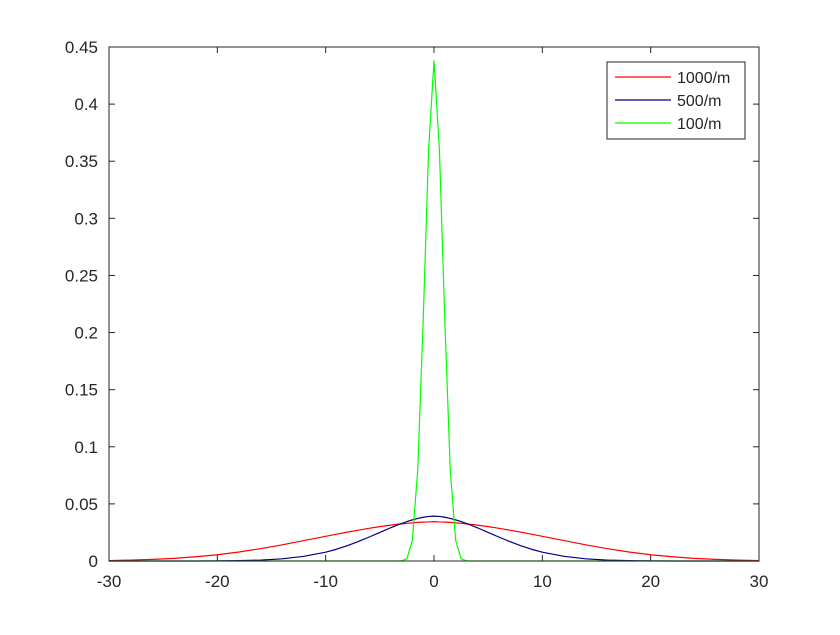 The image size is (840, 635). Describe the element at coordinates (86, 333) in the screenshot. I see `y-tick-label: 0.2` at that location.